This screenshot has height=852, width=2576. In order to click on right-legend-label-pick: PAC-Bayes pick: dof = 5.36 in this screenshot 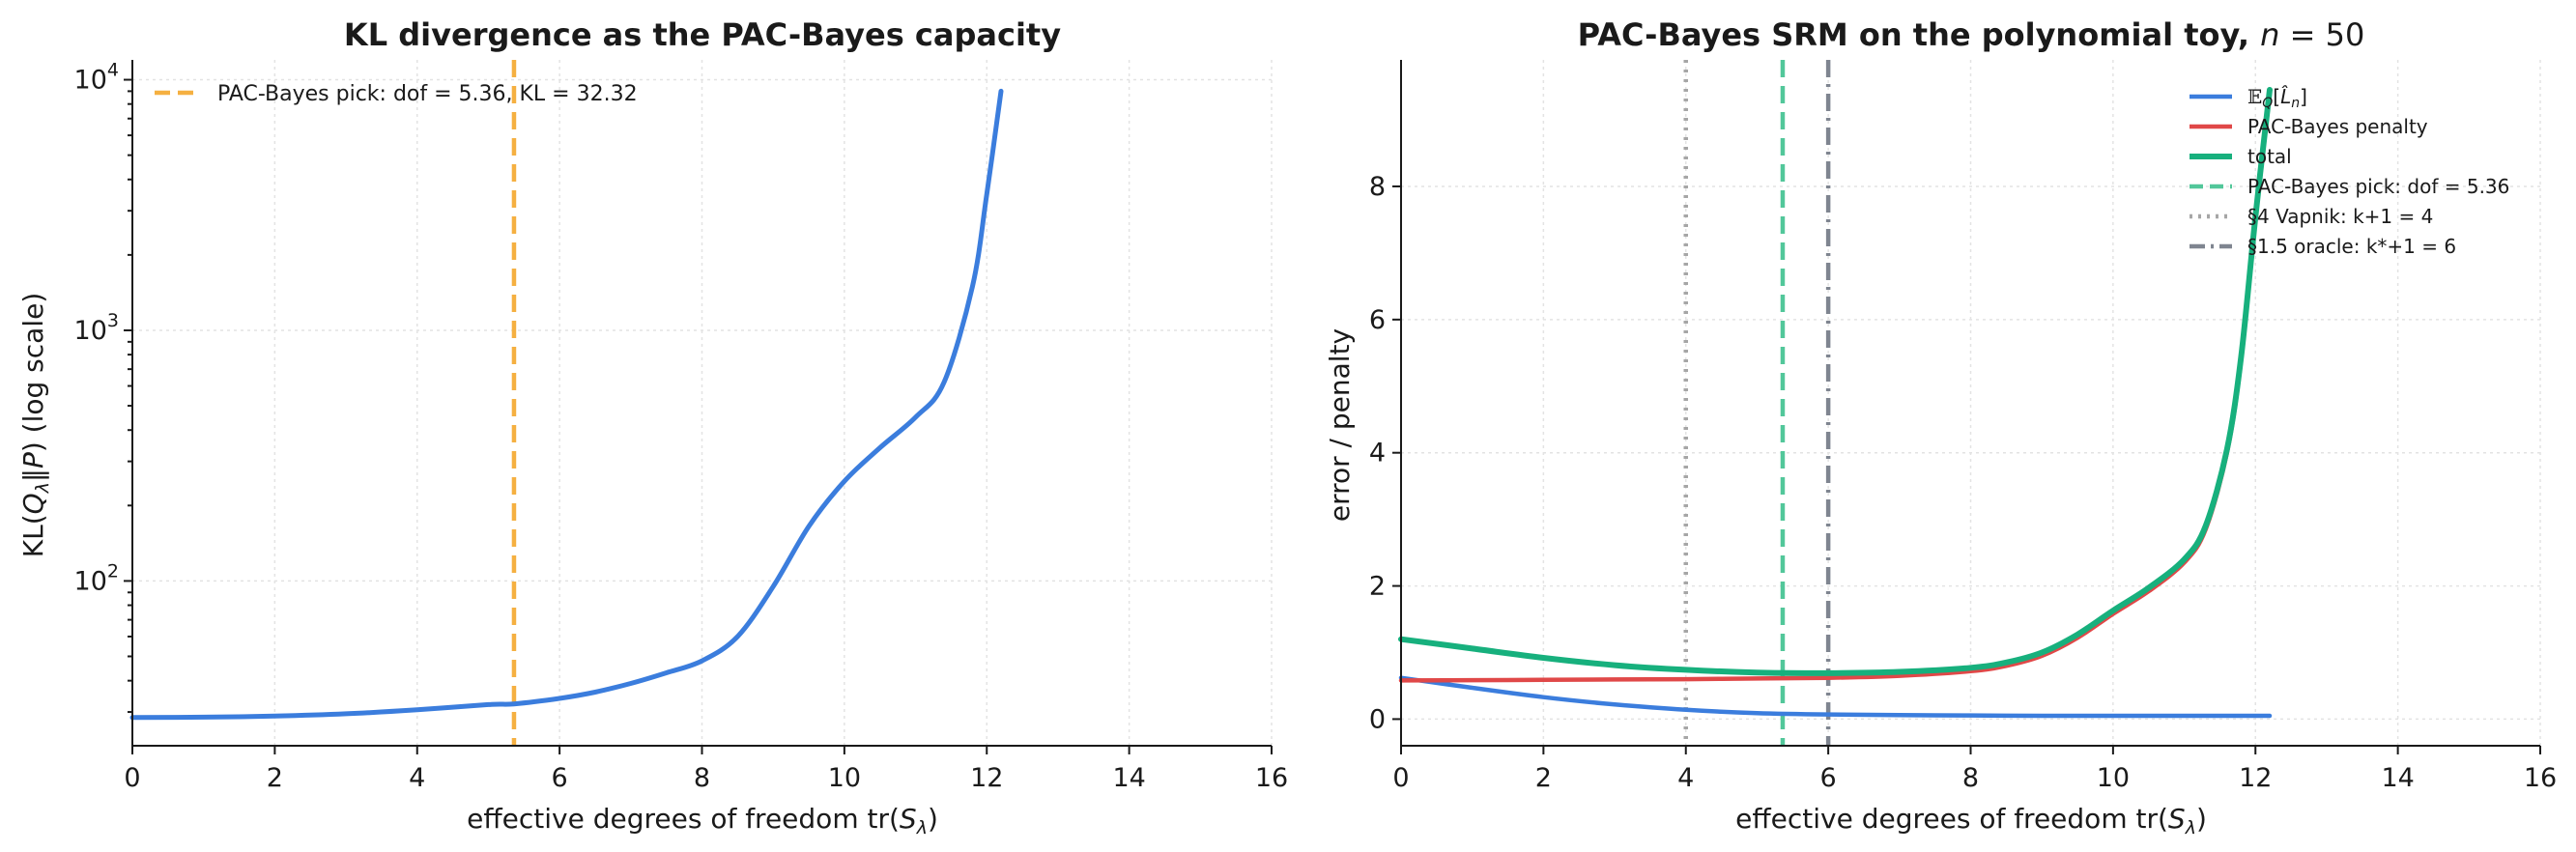, I will do `click(2378, 186)`.